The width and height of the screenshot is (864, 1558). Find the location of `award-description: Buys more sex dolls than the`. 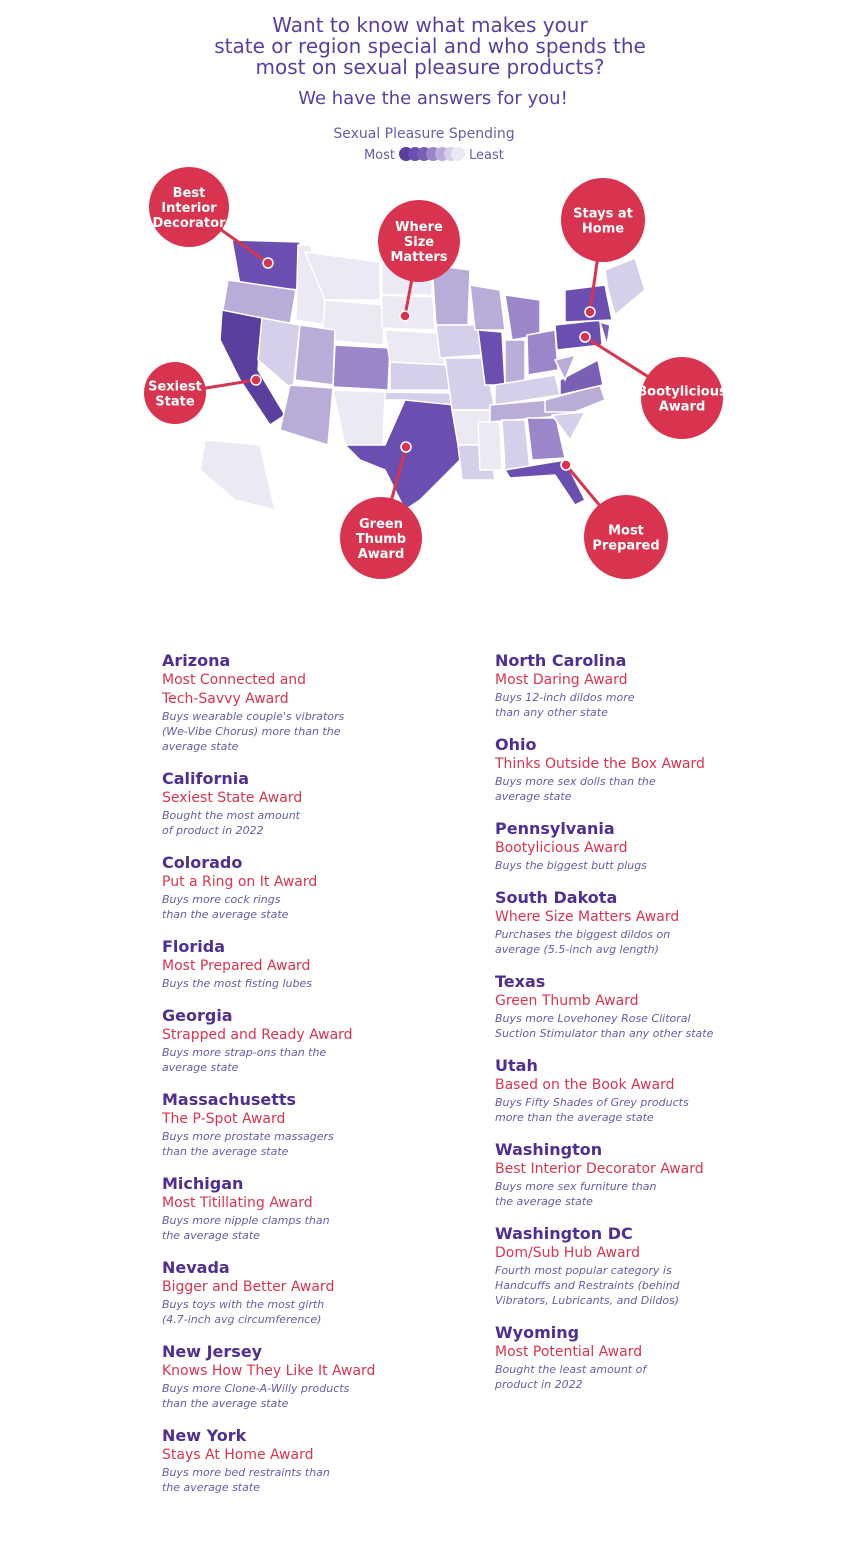

award-description: Buys more sex dolls than the is located at coordinates (575, 781).